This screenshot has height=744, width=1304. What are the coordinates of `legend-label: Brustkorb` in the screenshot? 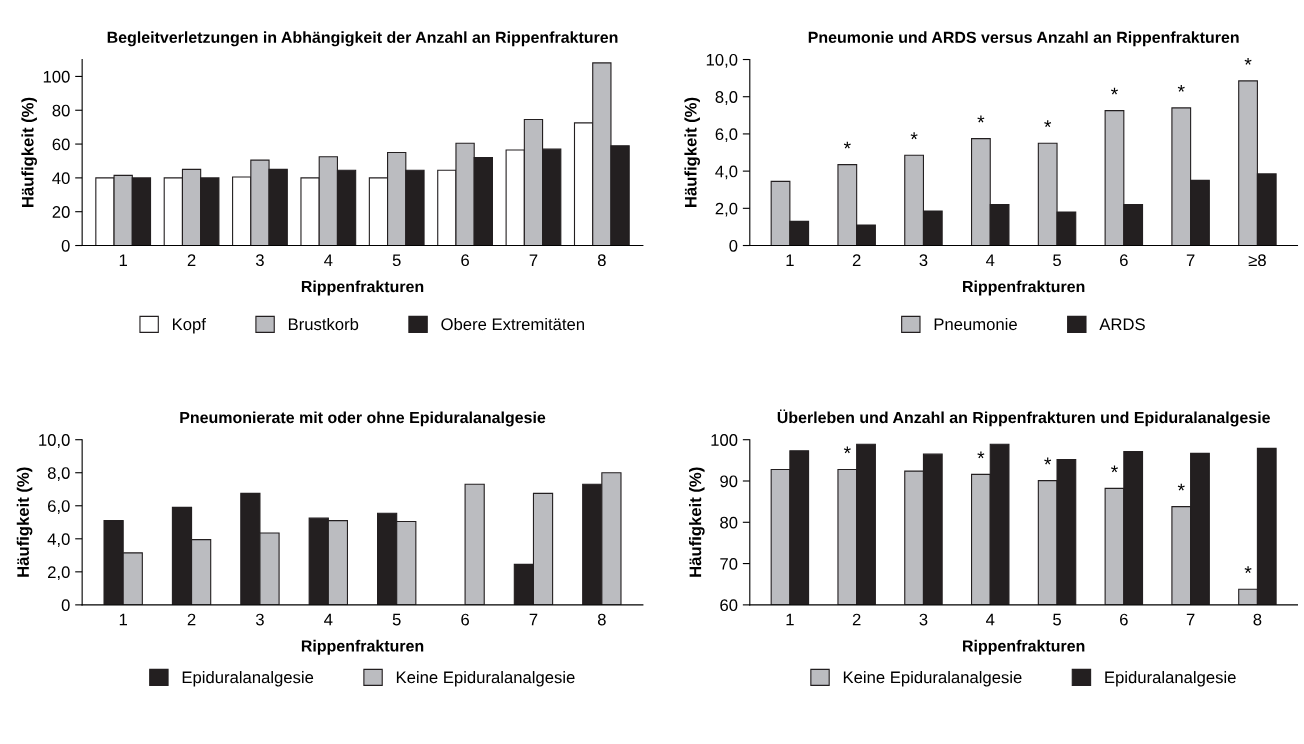 It's located at (323, 324).